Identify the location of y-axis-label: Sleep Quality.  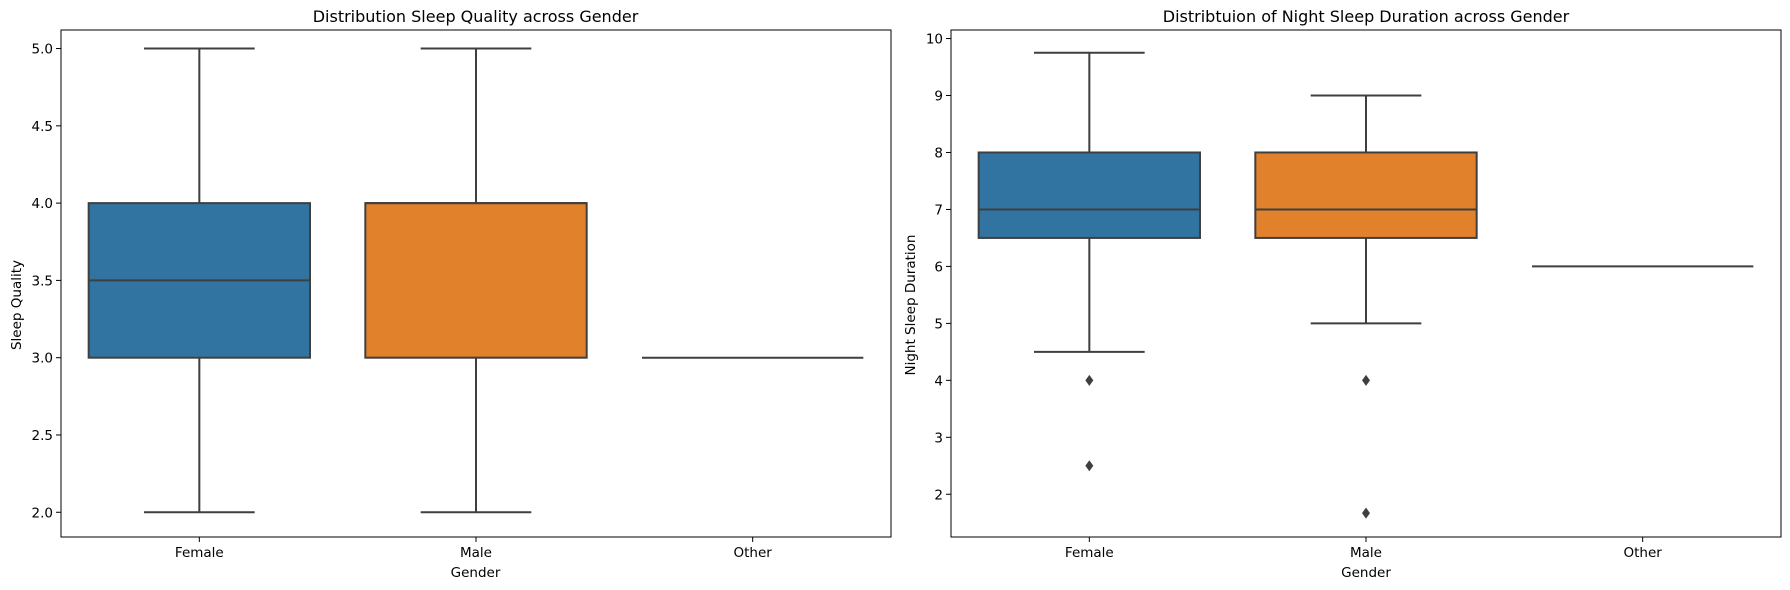
(17, 305).